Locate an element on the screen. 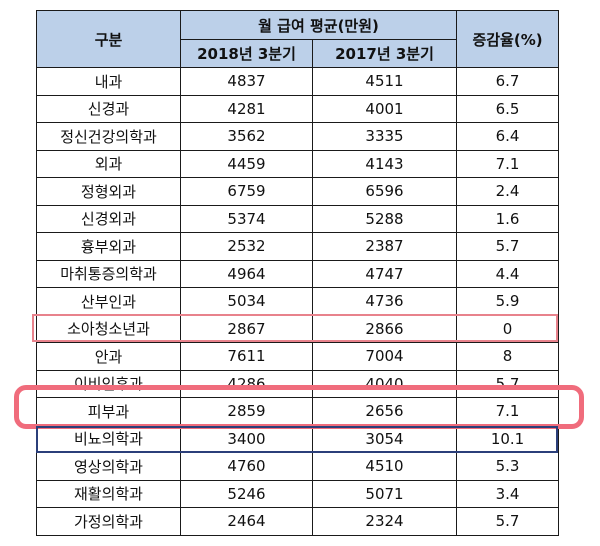 This screenshot has width=600, height=546. row-department: 정형외과 is located at coordinates (108, 191).